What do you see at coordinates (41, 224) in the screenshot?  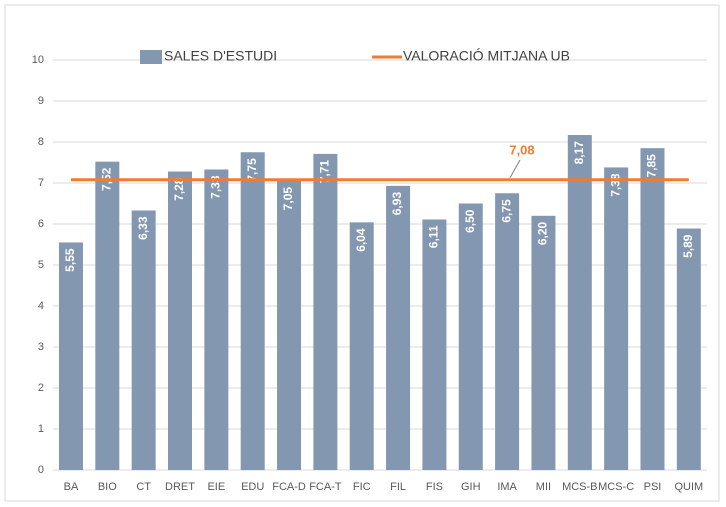 I see `y-tick-label: 6` at bounding box center [41, 224].